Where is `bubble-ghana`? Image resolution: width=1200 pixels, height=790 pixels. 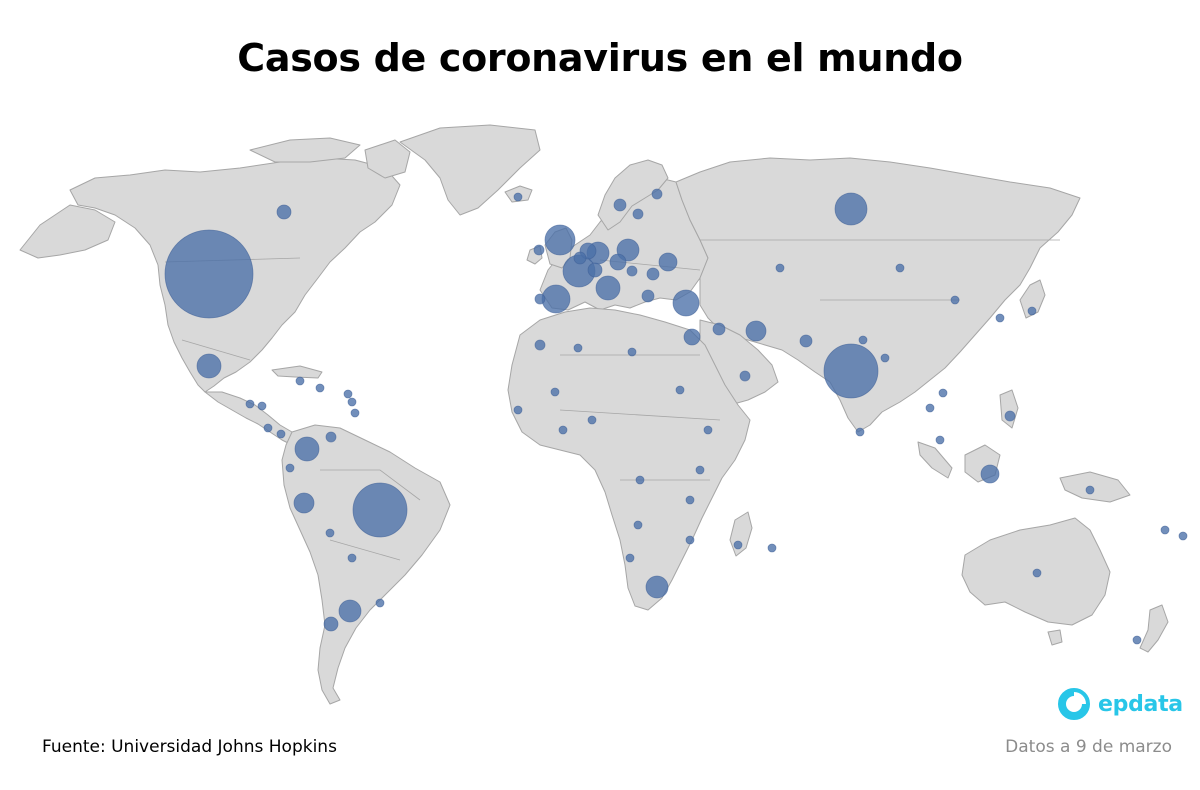
bubble-ghana is located at coordinates (563, 430).